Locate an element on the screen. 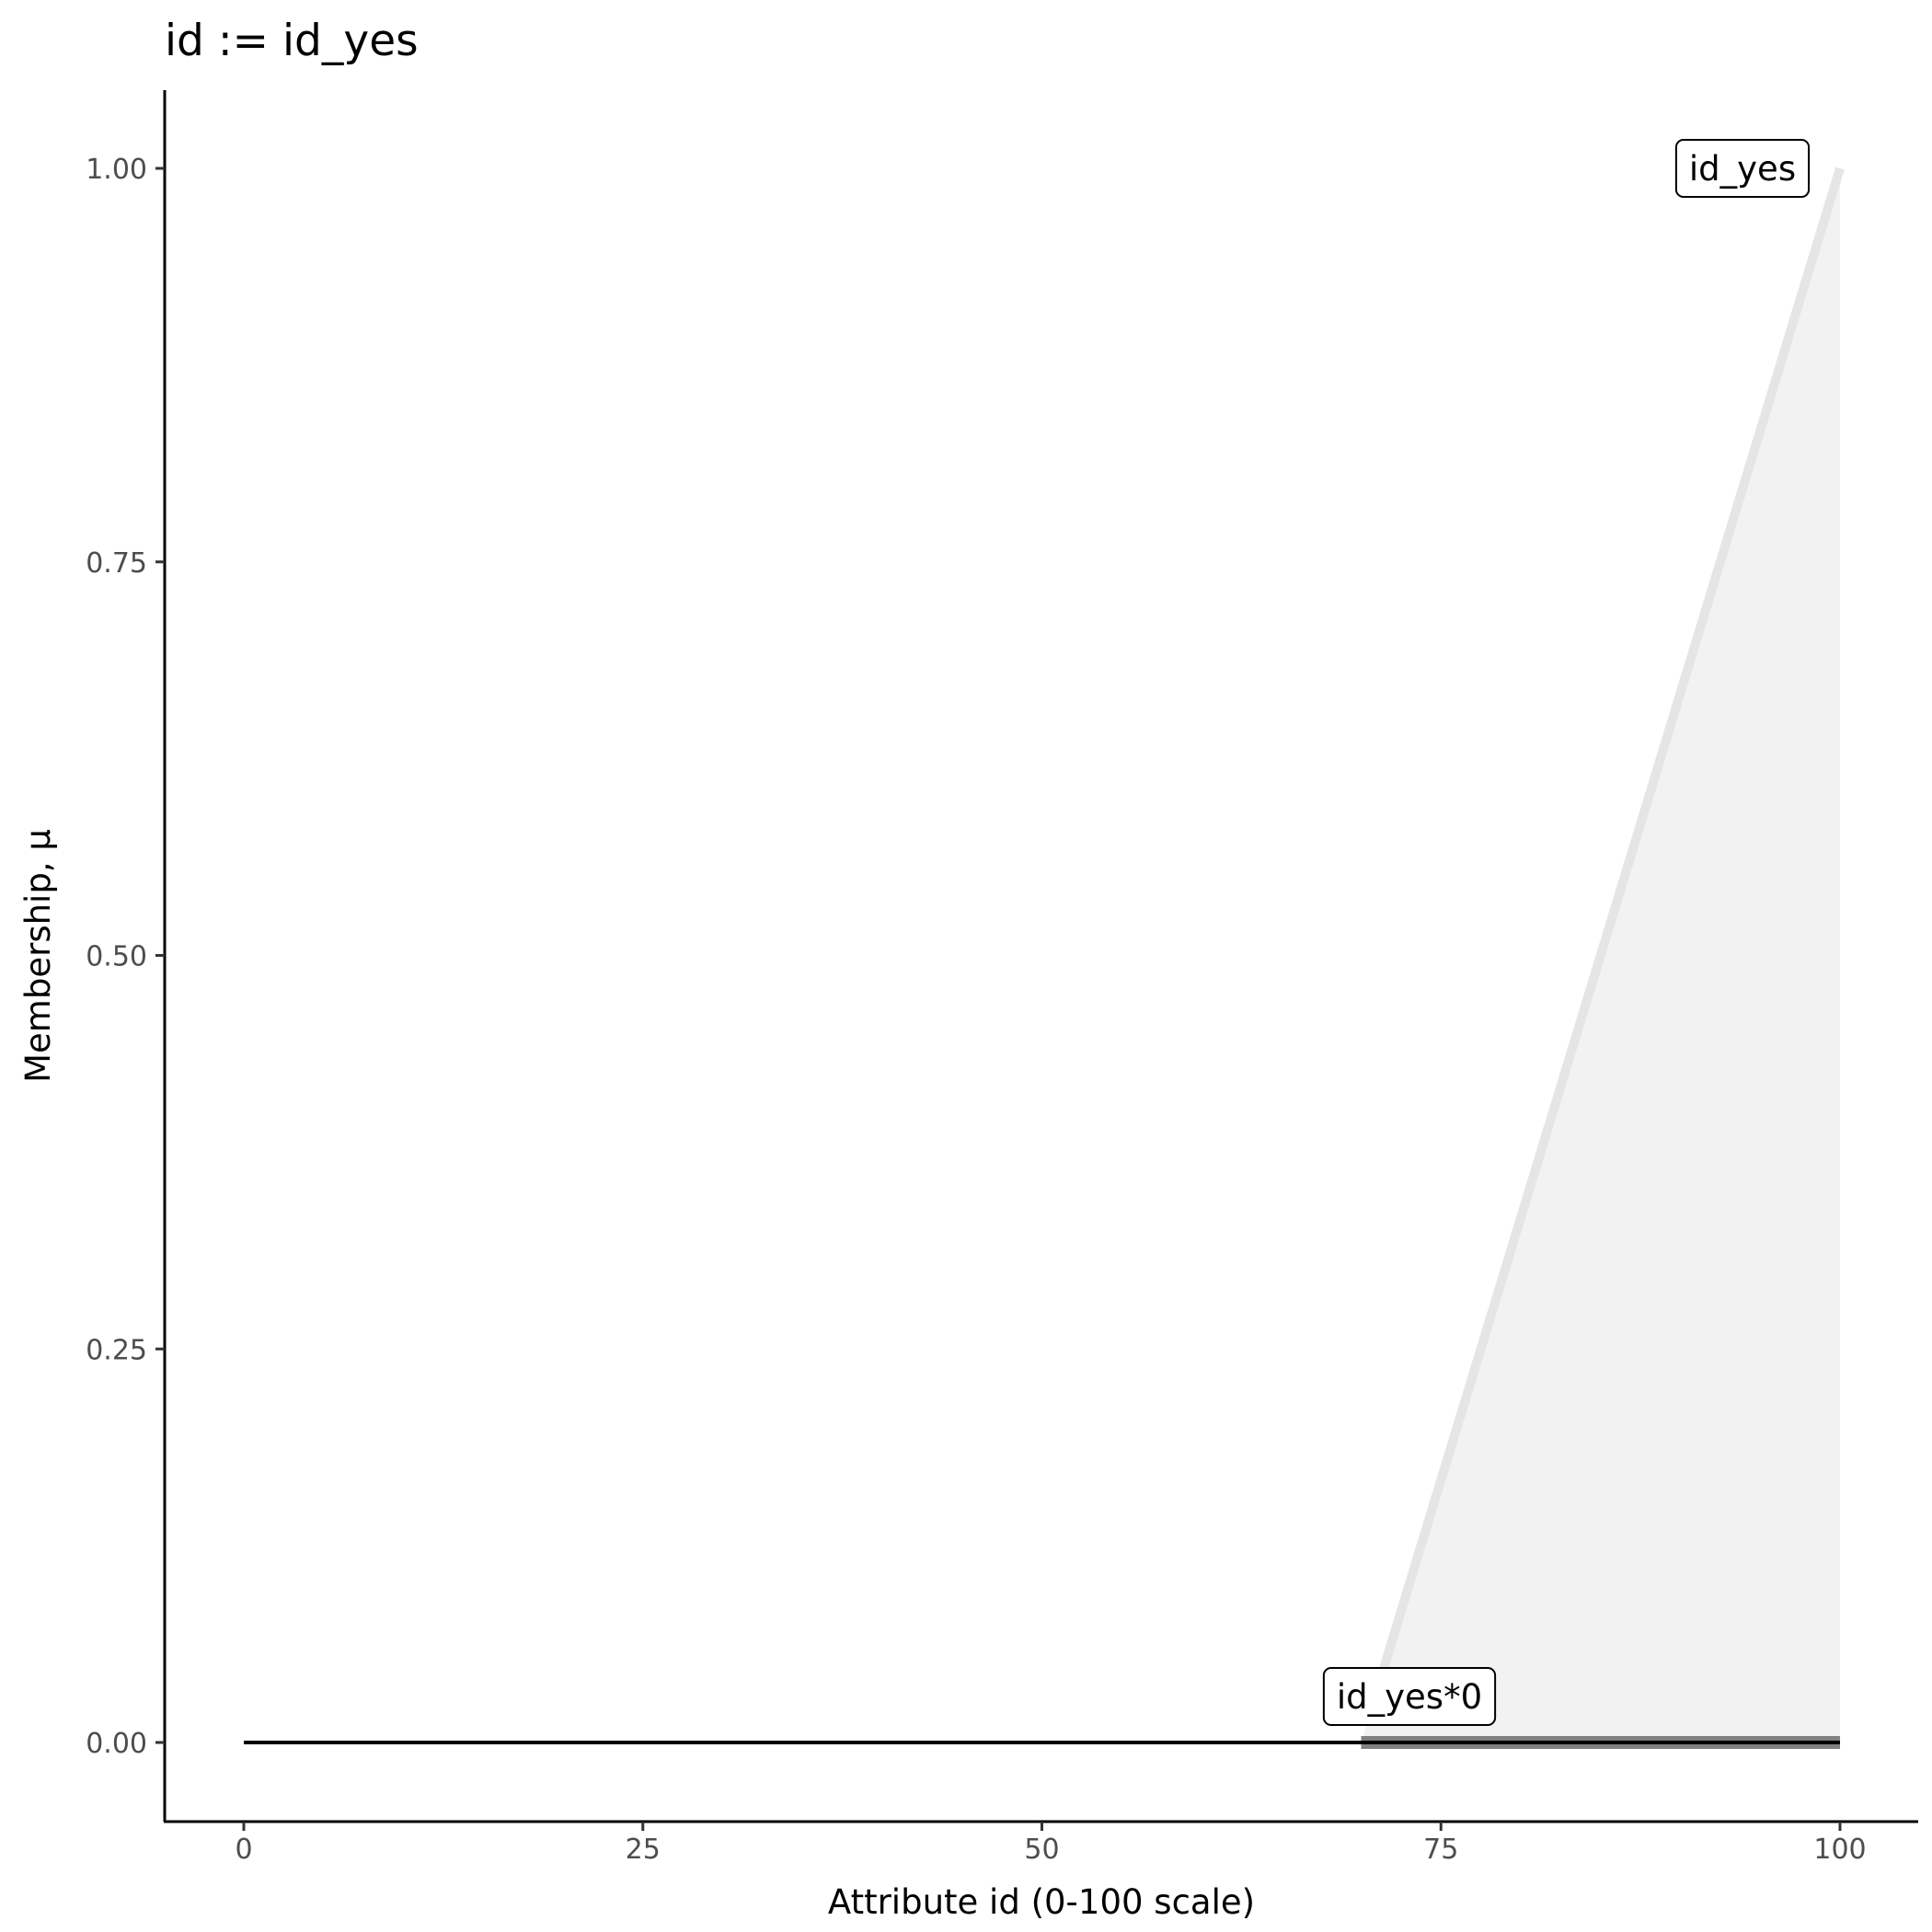  x-tick-label: 50 is located at coordinates (1041, 1850).